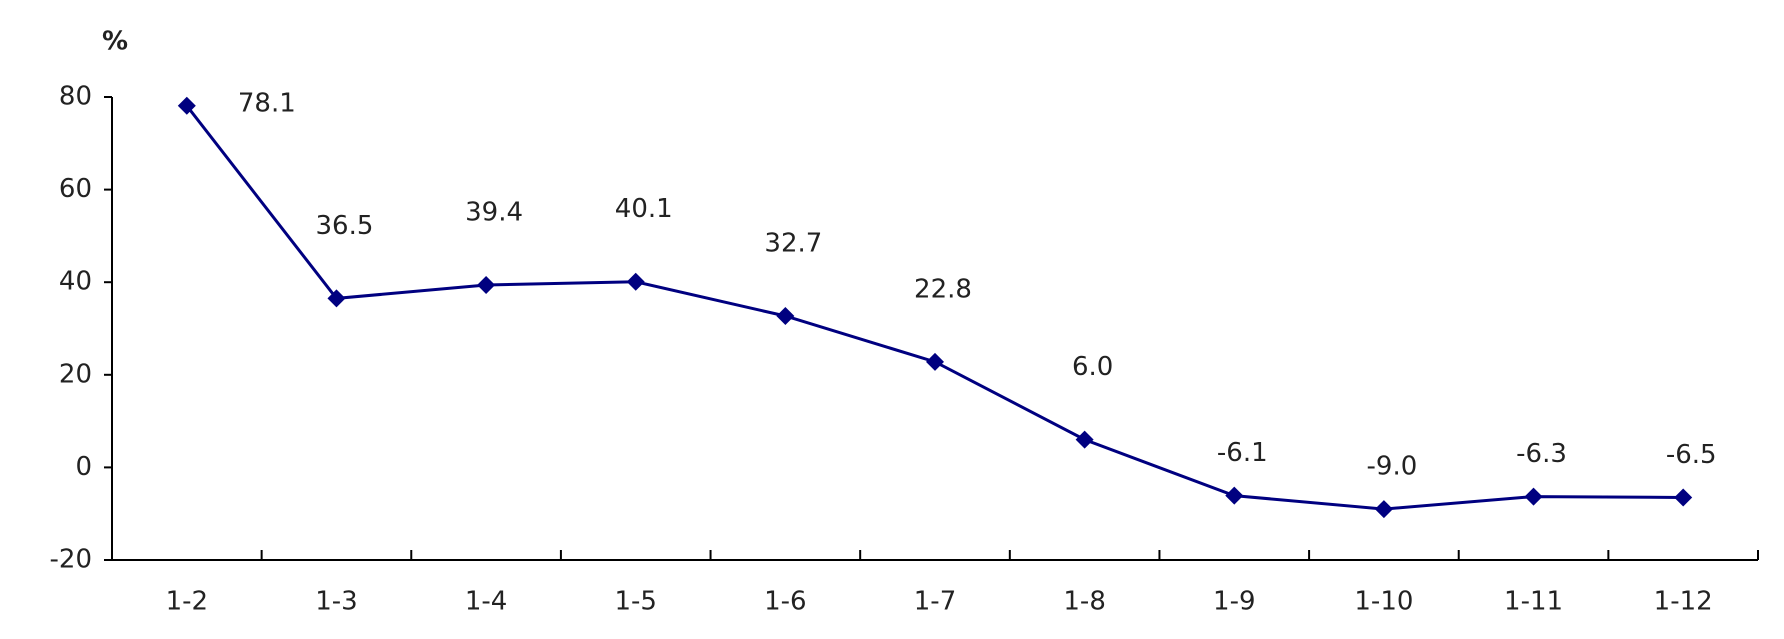  Describe the element at coordinates (793, 243) in the screenshot. I see `data-label: 32.7` at that location.